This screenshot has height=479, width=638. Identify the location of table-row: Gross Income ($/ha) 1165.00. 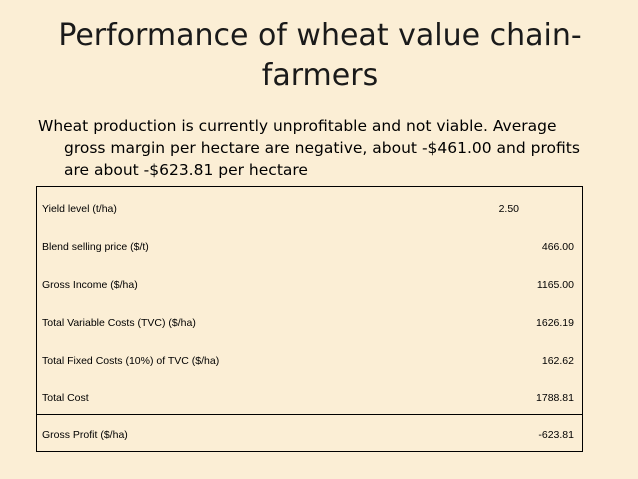
(309, 282).